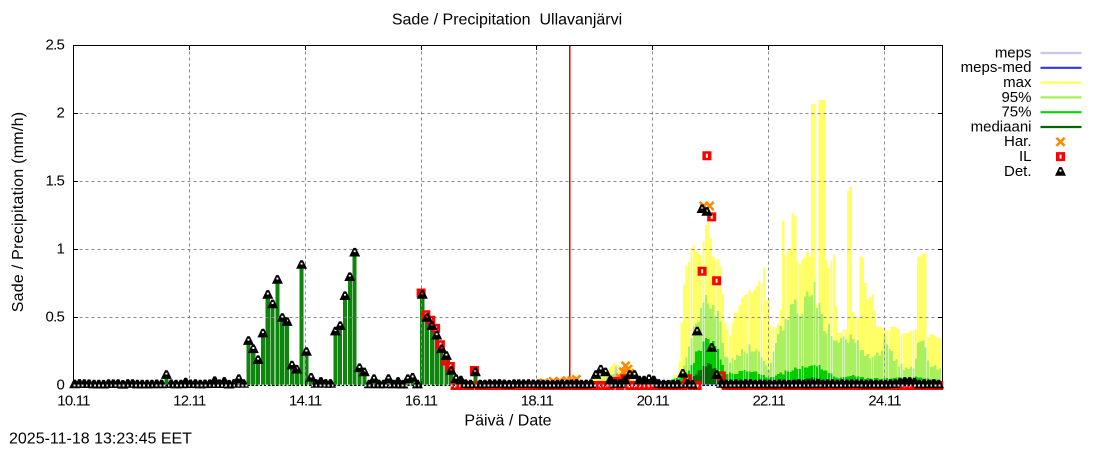 Image resolution: width=1100 pixels, height=455 pixels. I want to click on svg-text: 2, so click(60, 112).